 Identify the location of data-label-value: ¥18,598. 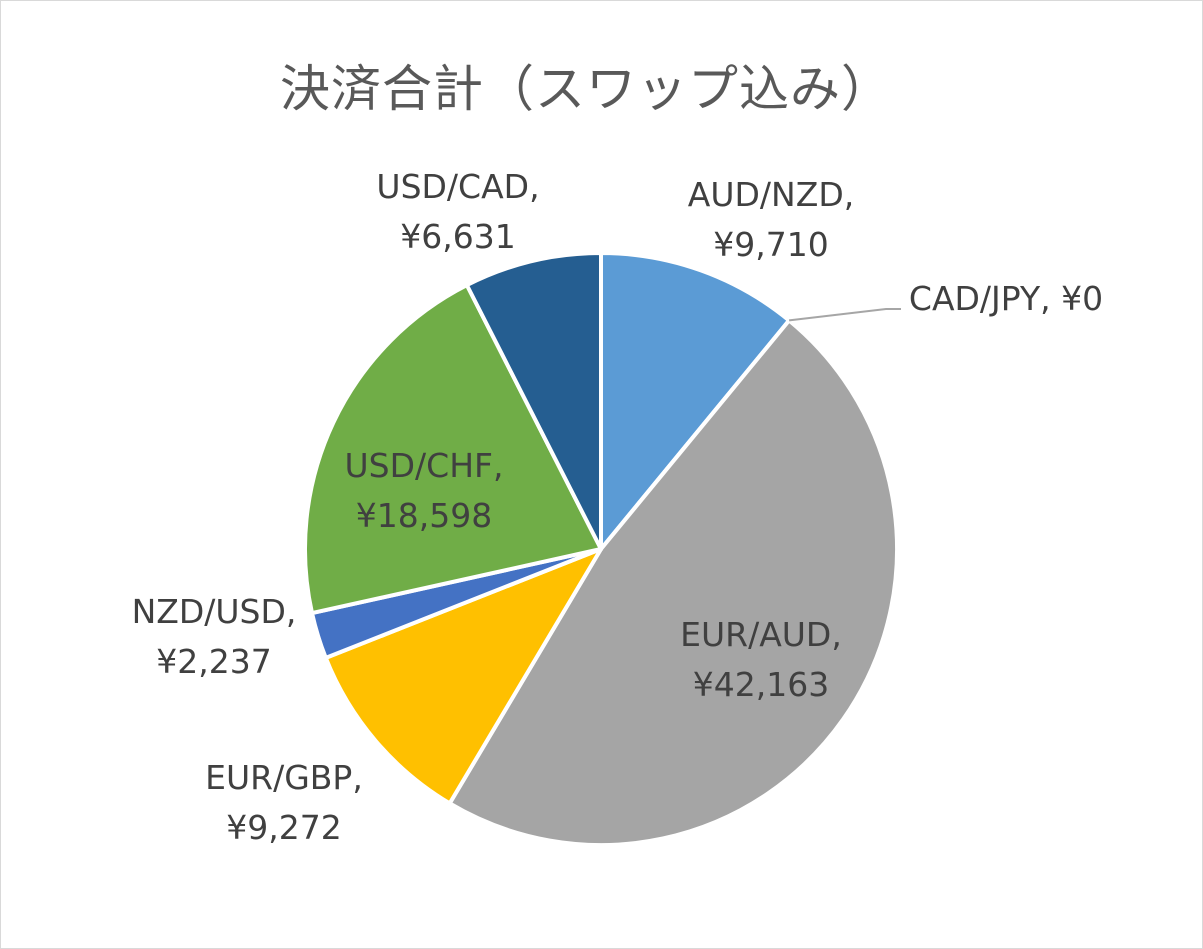
(424, 515).